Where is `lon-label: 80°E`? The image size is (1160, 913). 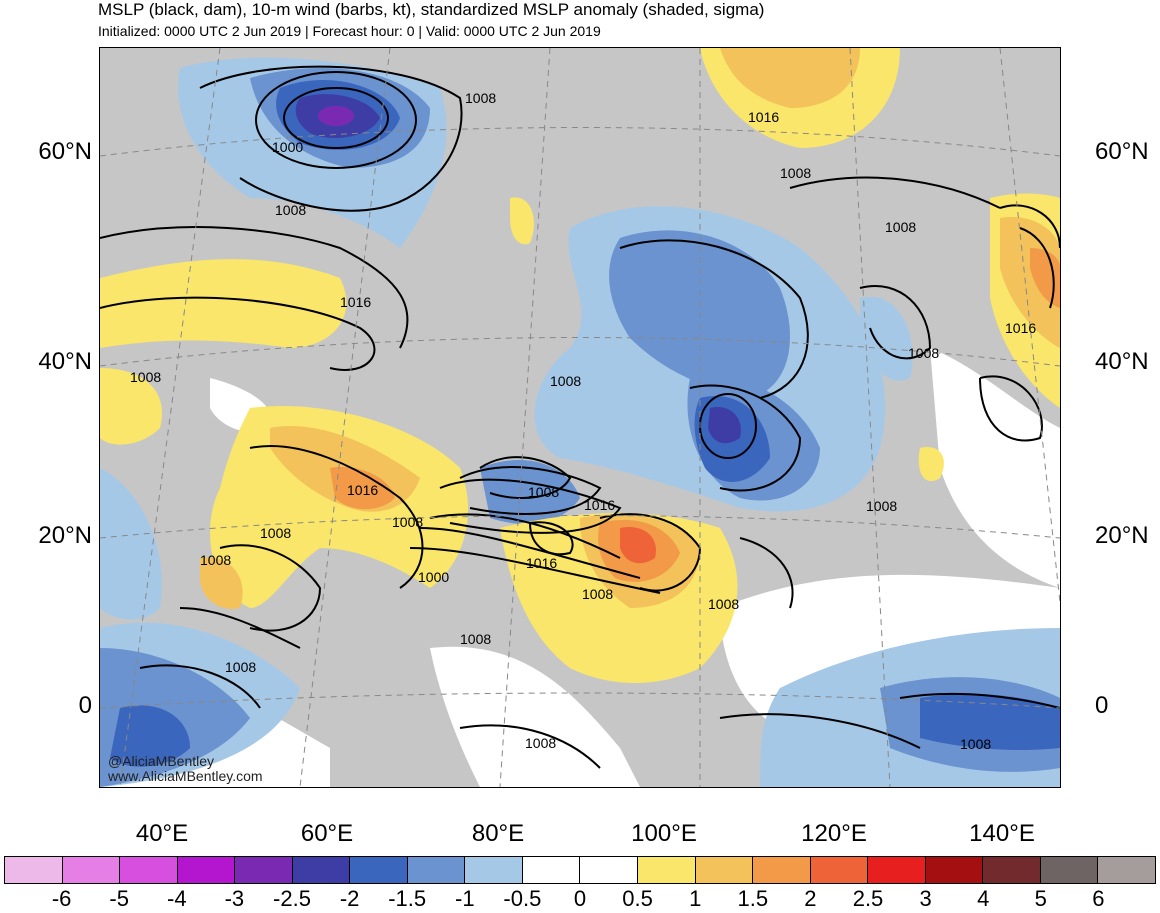 lon-label: 80°E is located at coordinates (498, 833).